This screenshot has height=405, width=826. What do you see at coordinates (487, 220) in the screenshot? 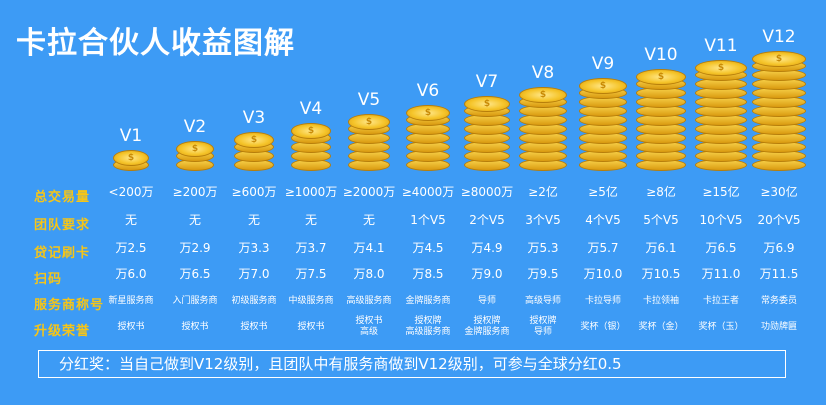
I see `table-cell: 2个V5` at bounding box center [487, 220].